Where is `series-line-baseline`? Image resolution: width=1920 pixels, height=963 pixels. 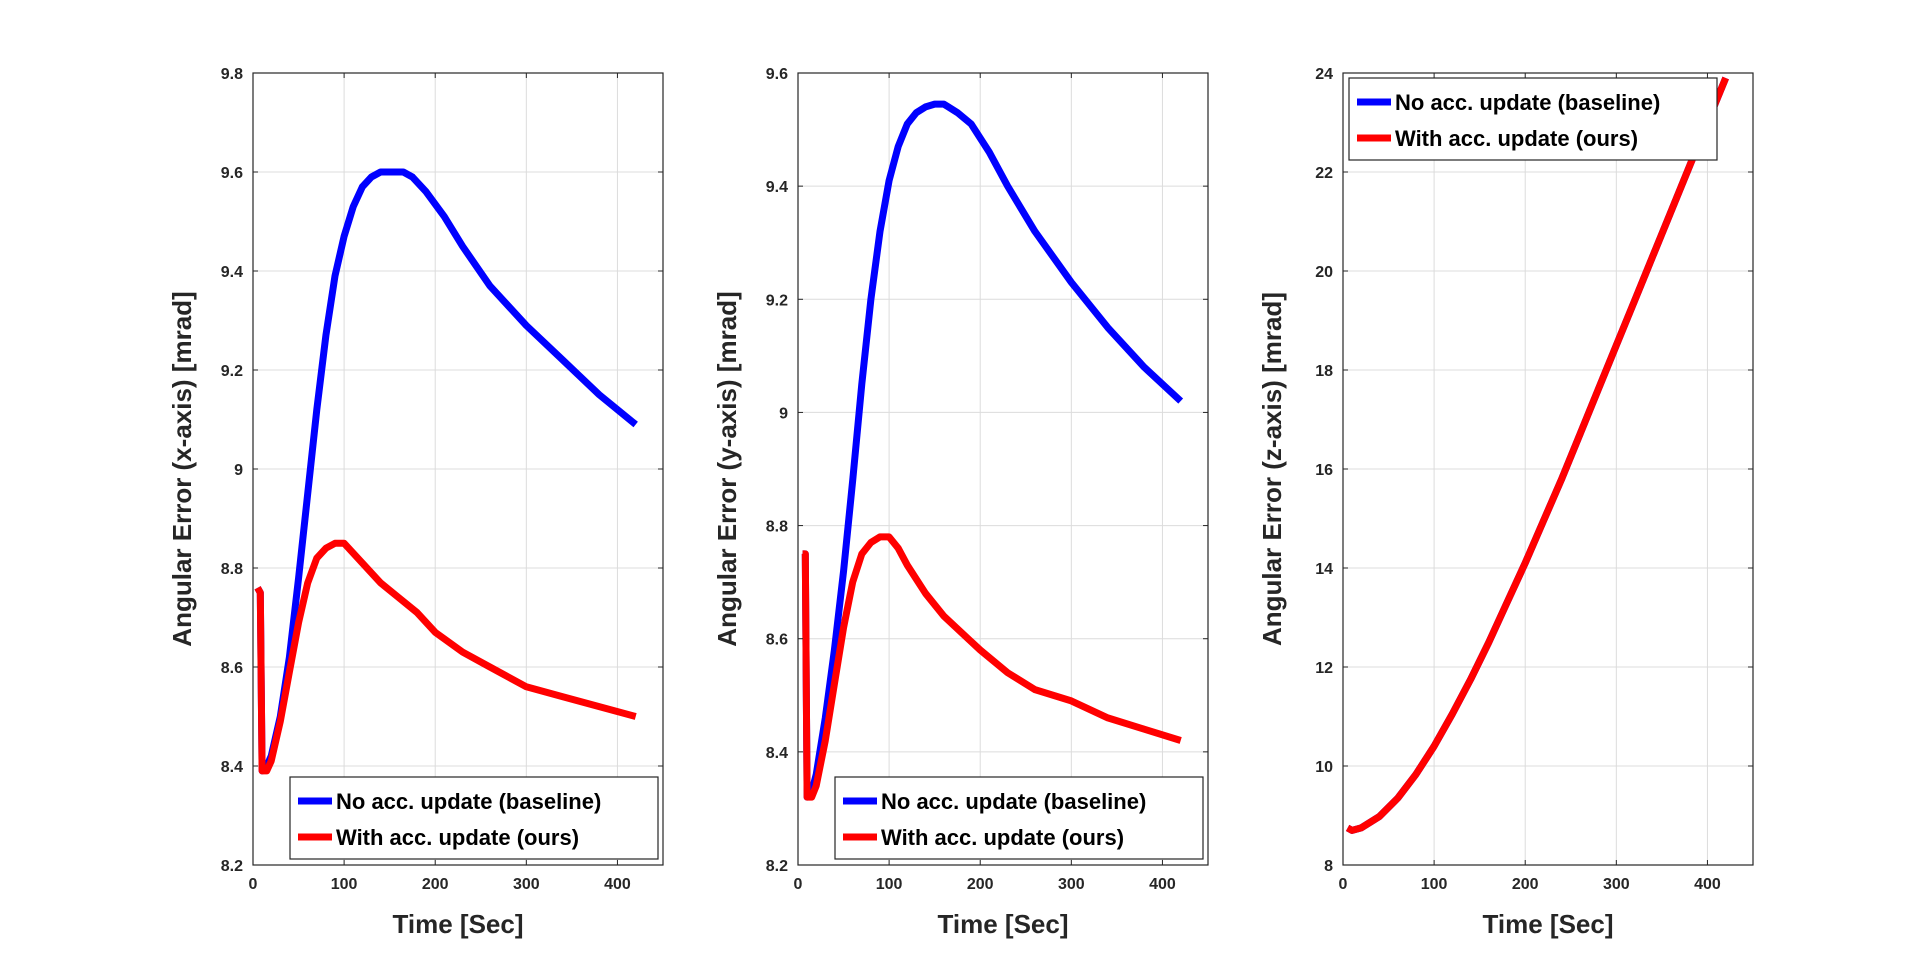
series-line-baseline is located at coordinates (992, 450).